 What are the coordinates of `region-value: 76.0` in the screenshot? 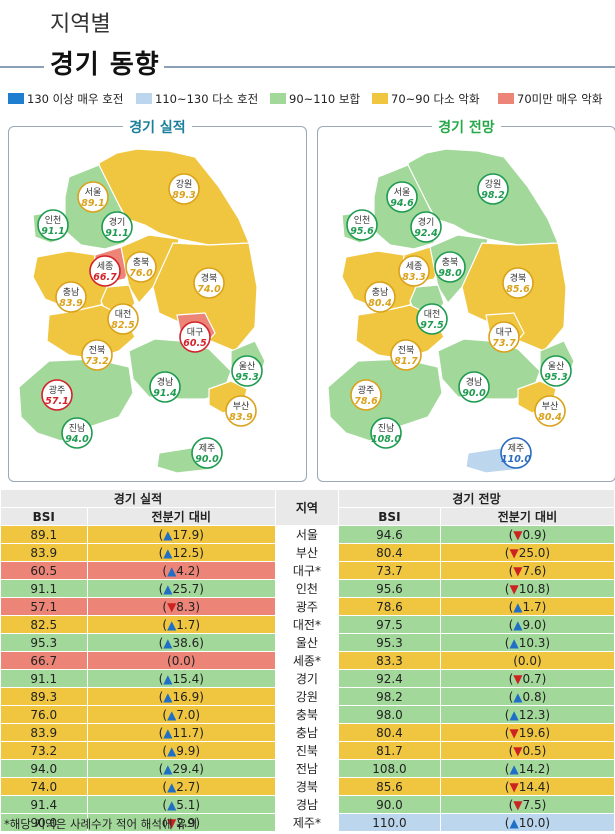 It's located at (141, 273).